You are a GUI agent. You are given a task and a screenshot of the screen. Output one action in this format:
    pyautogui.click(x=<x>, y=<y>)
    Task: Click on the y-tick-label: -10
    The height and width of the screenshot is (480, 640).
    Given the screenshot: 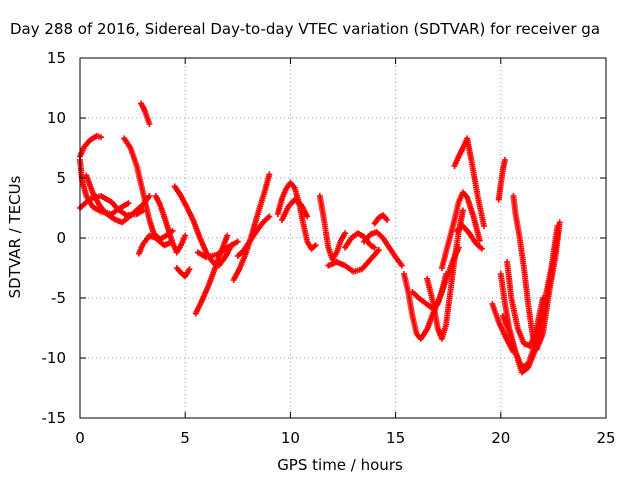 What is the action you would take?
    pyautogui.click(x=54, y=358)
    